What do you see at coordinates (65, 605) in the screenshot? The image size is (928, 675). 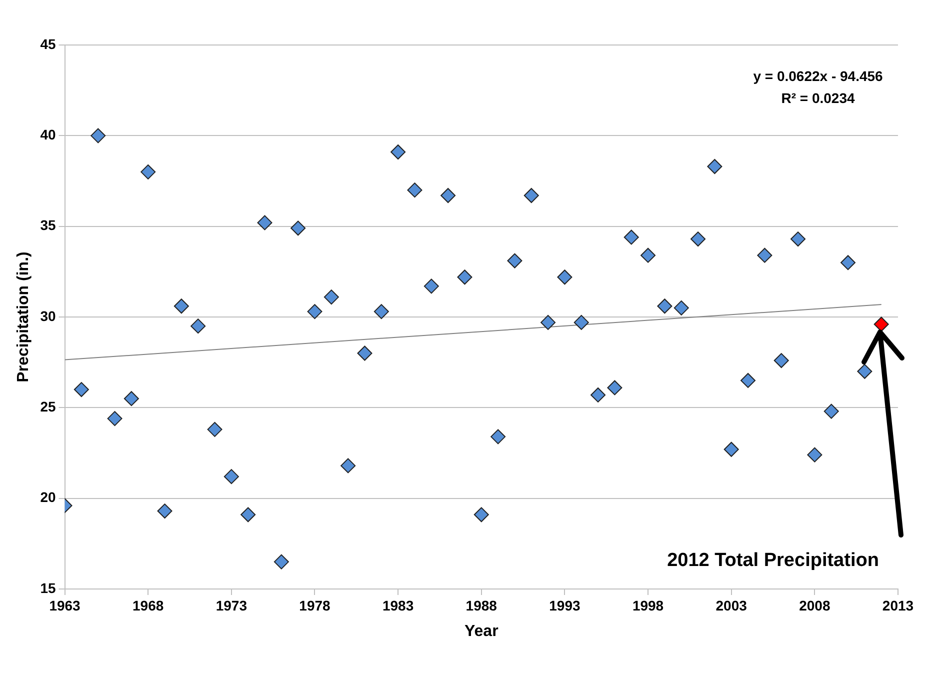 I see `x-tick-label: 1963` at bounding box center [65, 605].